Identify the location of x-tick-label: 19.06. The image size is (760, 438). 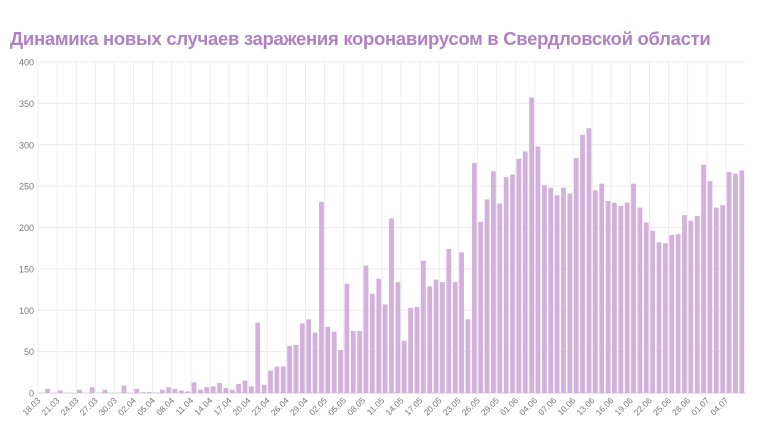
(624, 406).